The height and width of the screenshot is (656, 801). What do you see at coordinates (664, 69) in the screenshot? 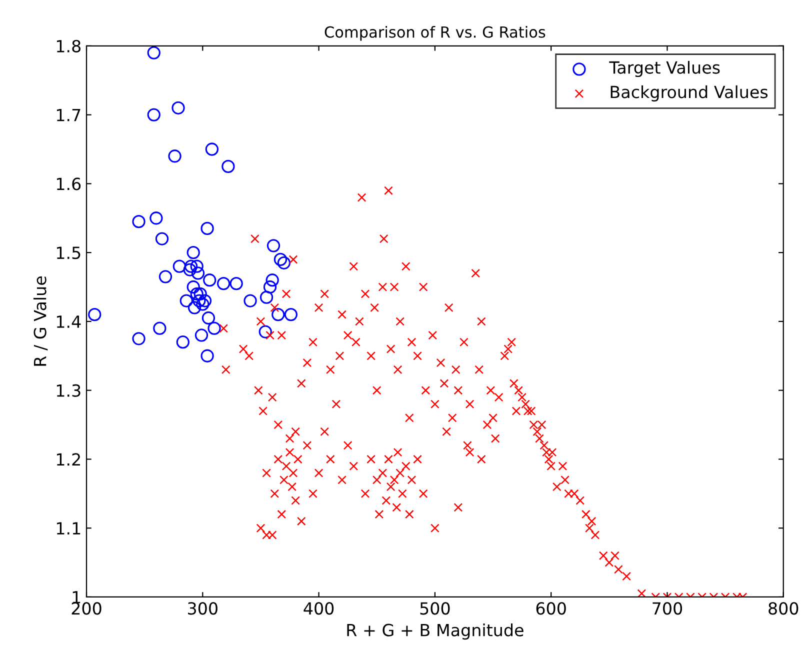
I see `legend-label: Target Values` at bounding box center [664, 69].